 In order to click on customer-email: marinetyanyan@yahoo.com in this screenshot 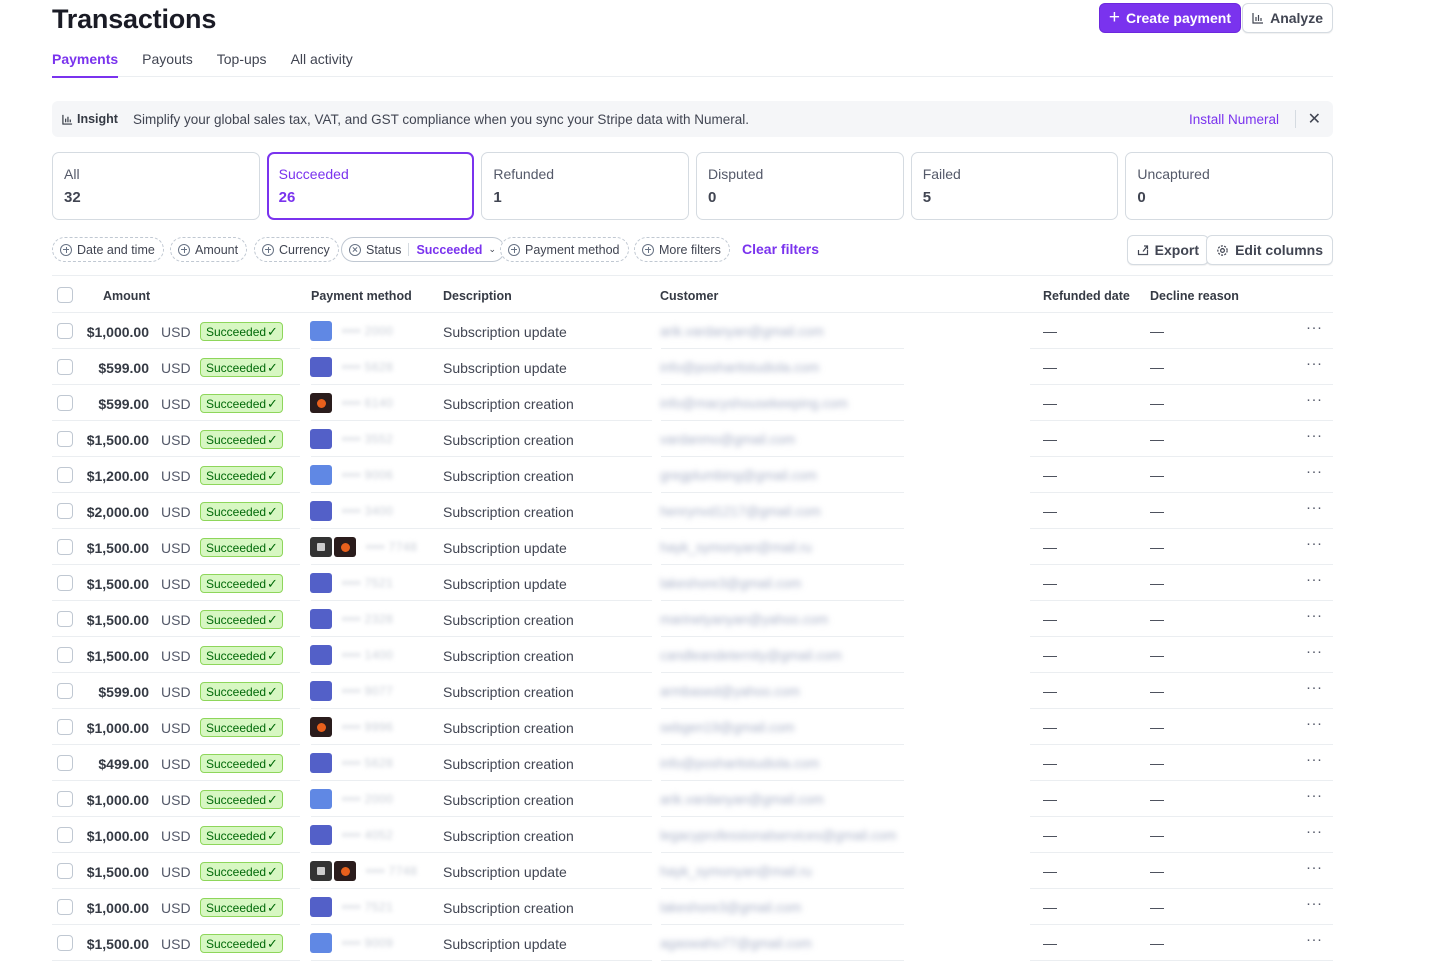, I will do `click(744, 619)`.